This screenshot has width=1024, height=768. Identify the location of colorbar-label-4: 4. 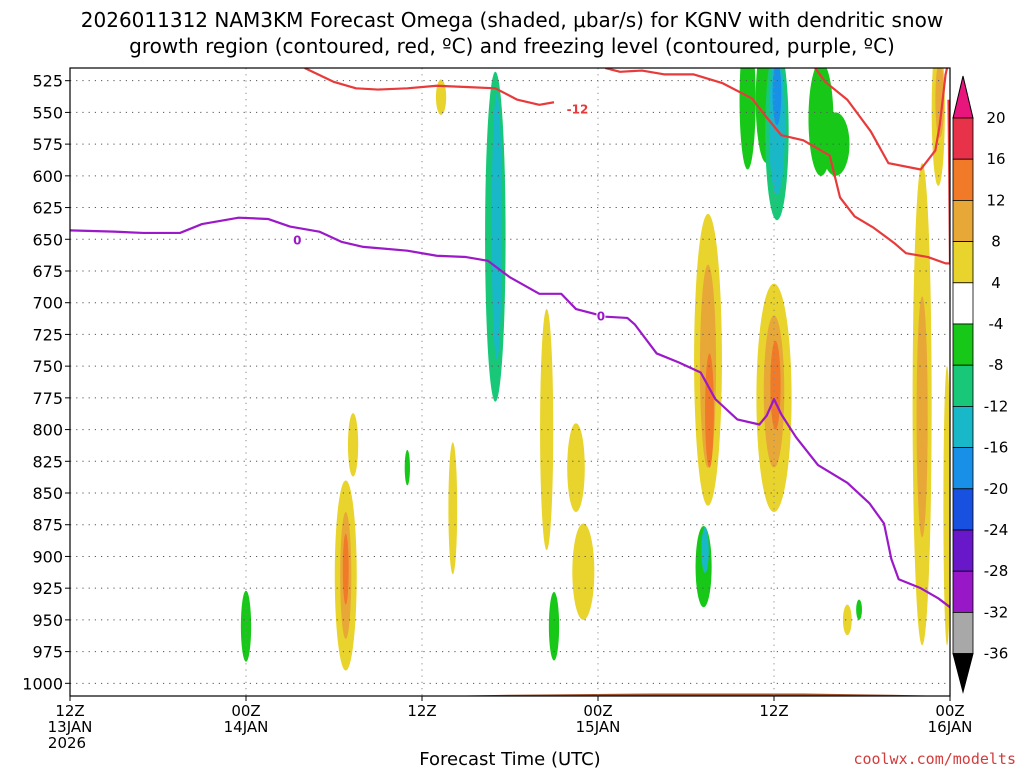
(996, 283).